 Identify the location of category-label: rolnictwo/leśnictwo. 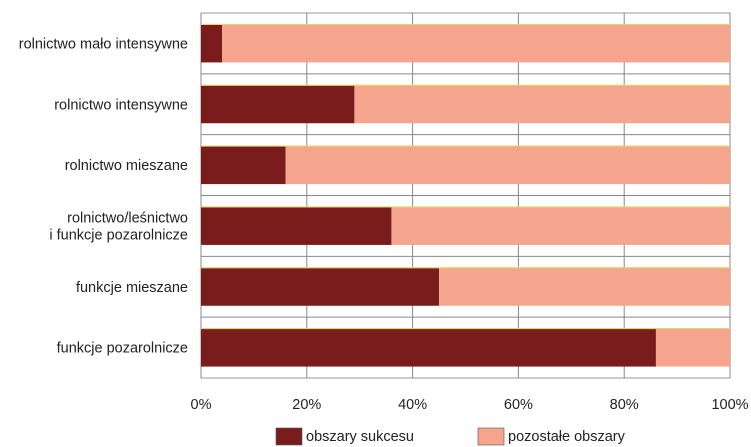
(127, 218).